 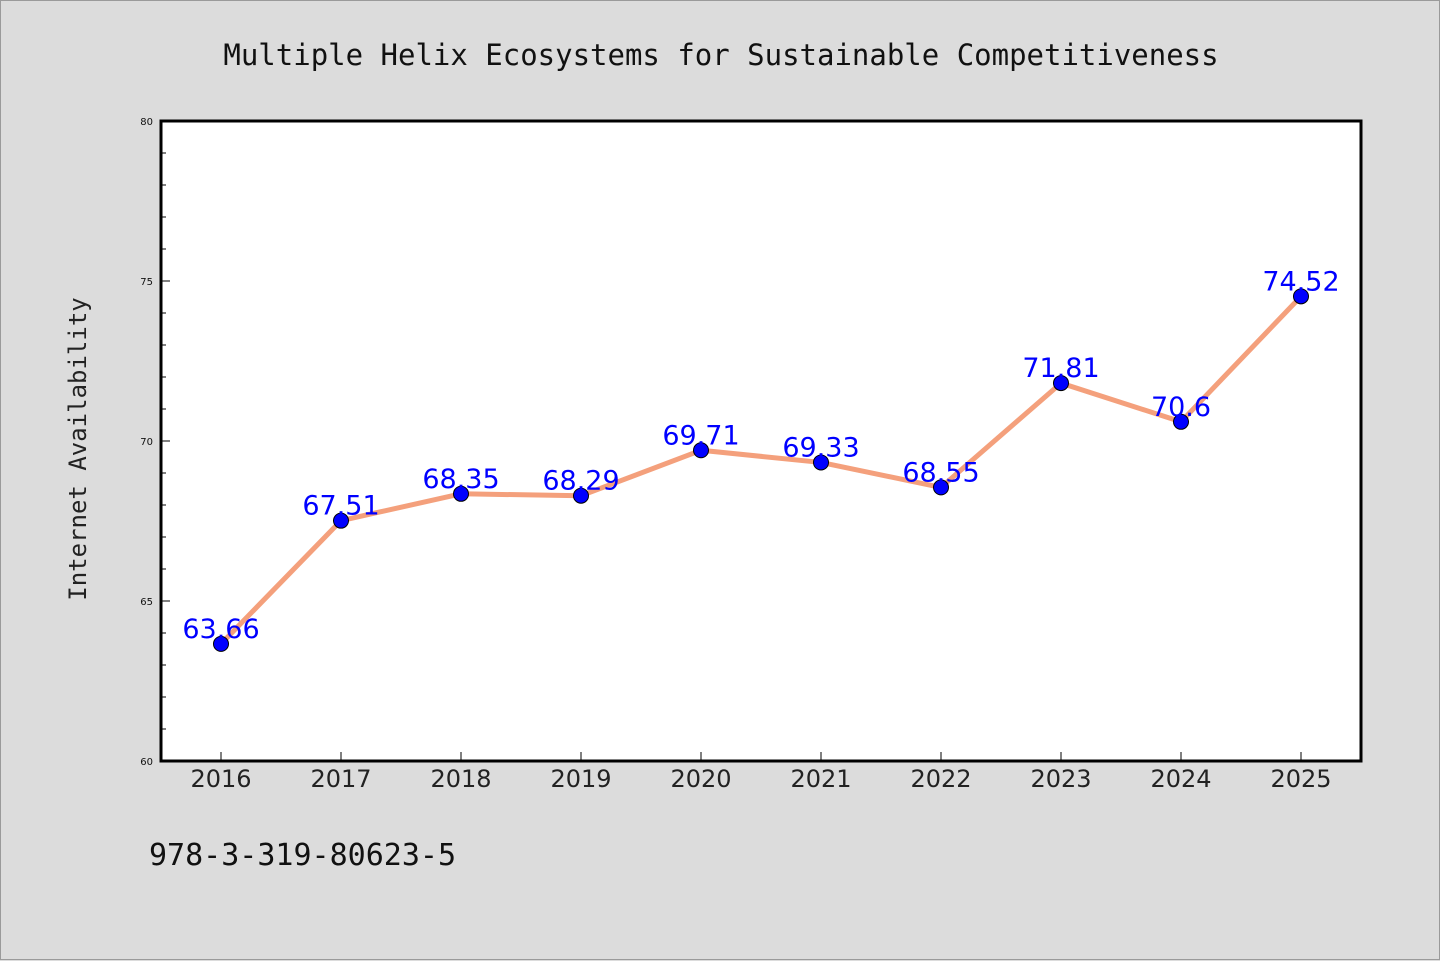 What do you see at coordinates (1060, 368) in the screenshot?
I see `data-label: 71.81` at bounding box center [1060, 368].